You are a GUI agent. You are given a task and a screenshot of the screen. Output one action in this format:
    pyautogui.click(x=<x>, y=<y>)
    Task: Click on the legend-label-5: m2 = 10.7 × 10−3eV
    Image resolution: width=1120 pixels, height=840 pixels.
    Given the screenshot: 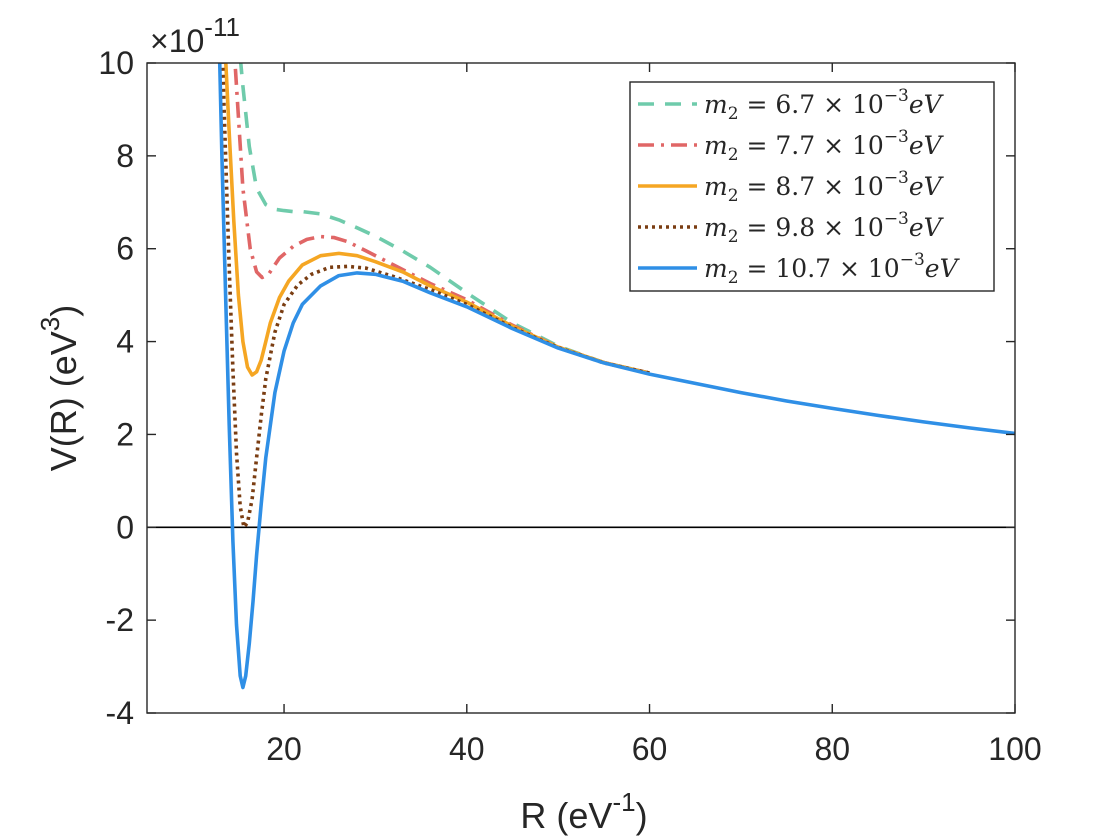 What is the action you would take?
    pyautogui.click(x=832, y=269)
    